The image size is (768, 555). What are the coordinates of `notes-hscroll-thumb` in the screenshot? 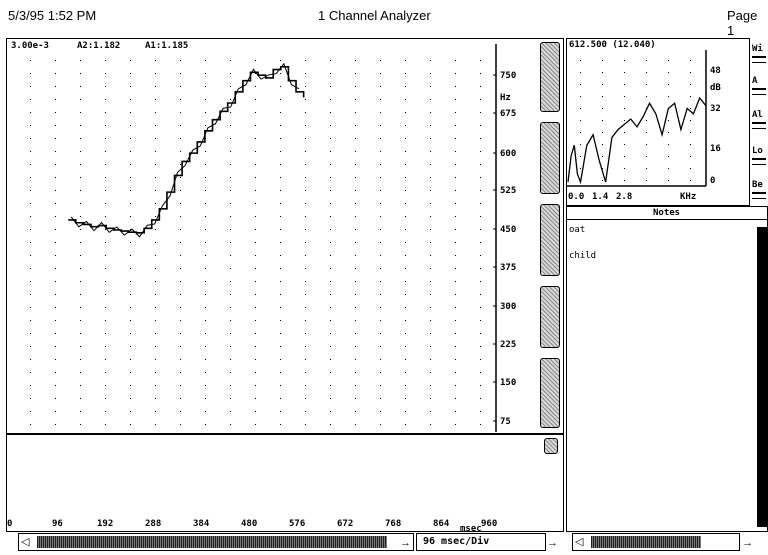 It's located at (646, 542).